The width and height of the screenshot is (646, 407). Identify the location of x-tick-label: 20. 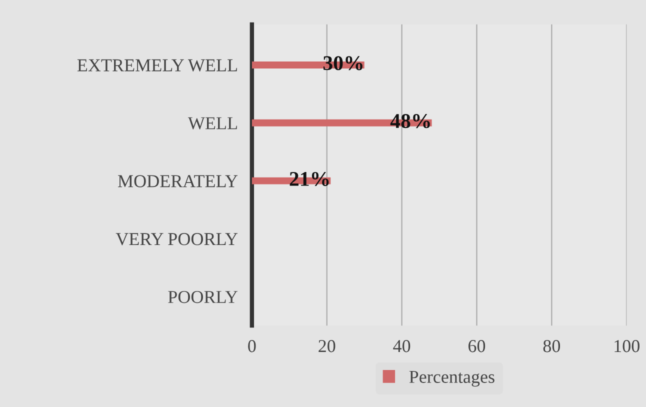
(327, 346).